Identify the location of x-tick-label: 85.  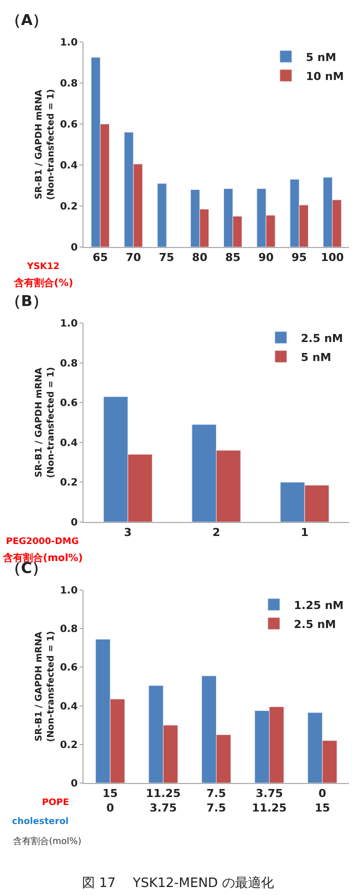
(233, 257).